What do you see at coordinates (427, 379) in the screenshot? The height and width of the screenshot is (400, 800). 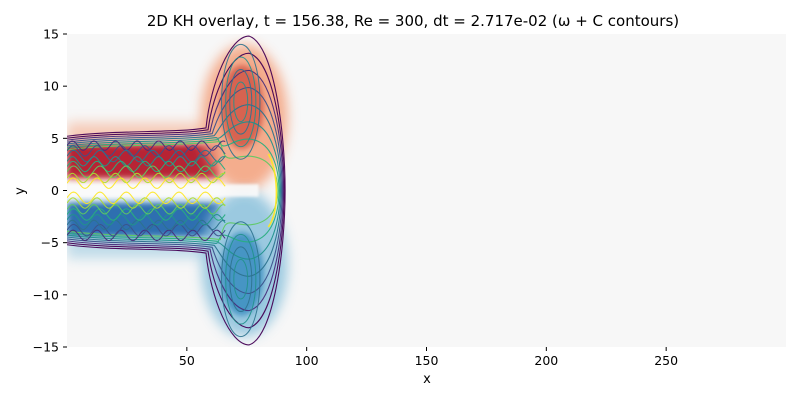 I see `x-axis-label: x` at bounding box center [427, 379].